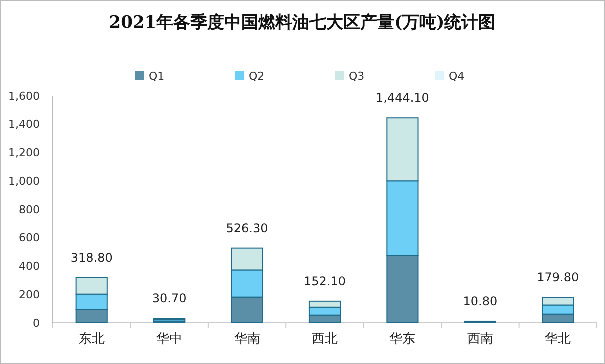  I want to click on total-label: 10.80, so click(480, 301).